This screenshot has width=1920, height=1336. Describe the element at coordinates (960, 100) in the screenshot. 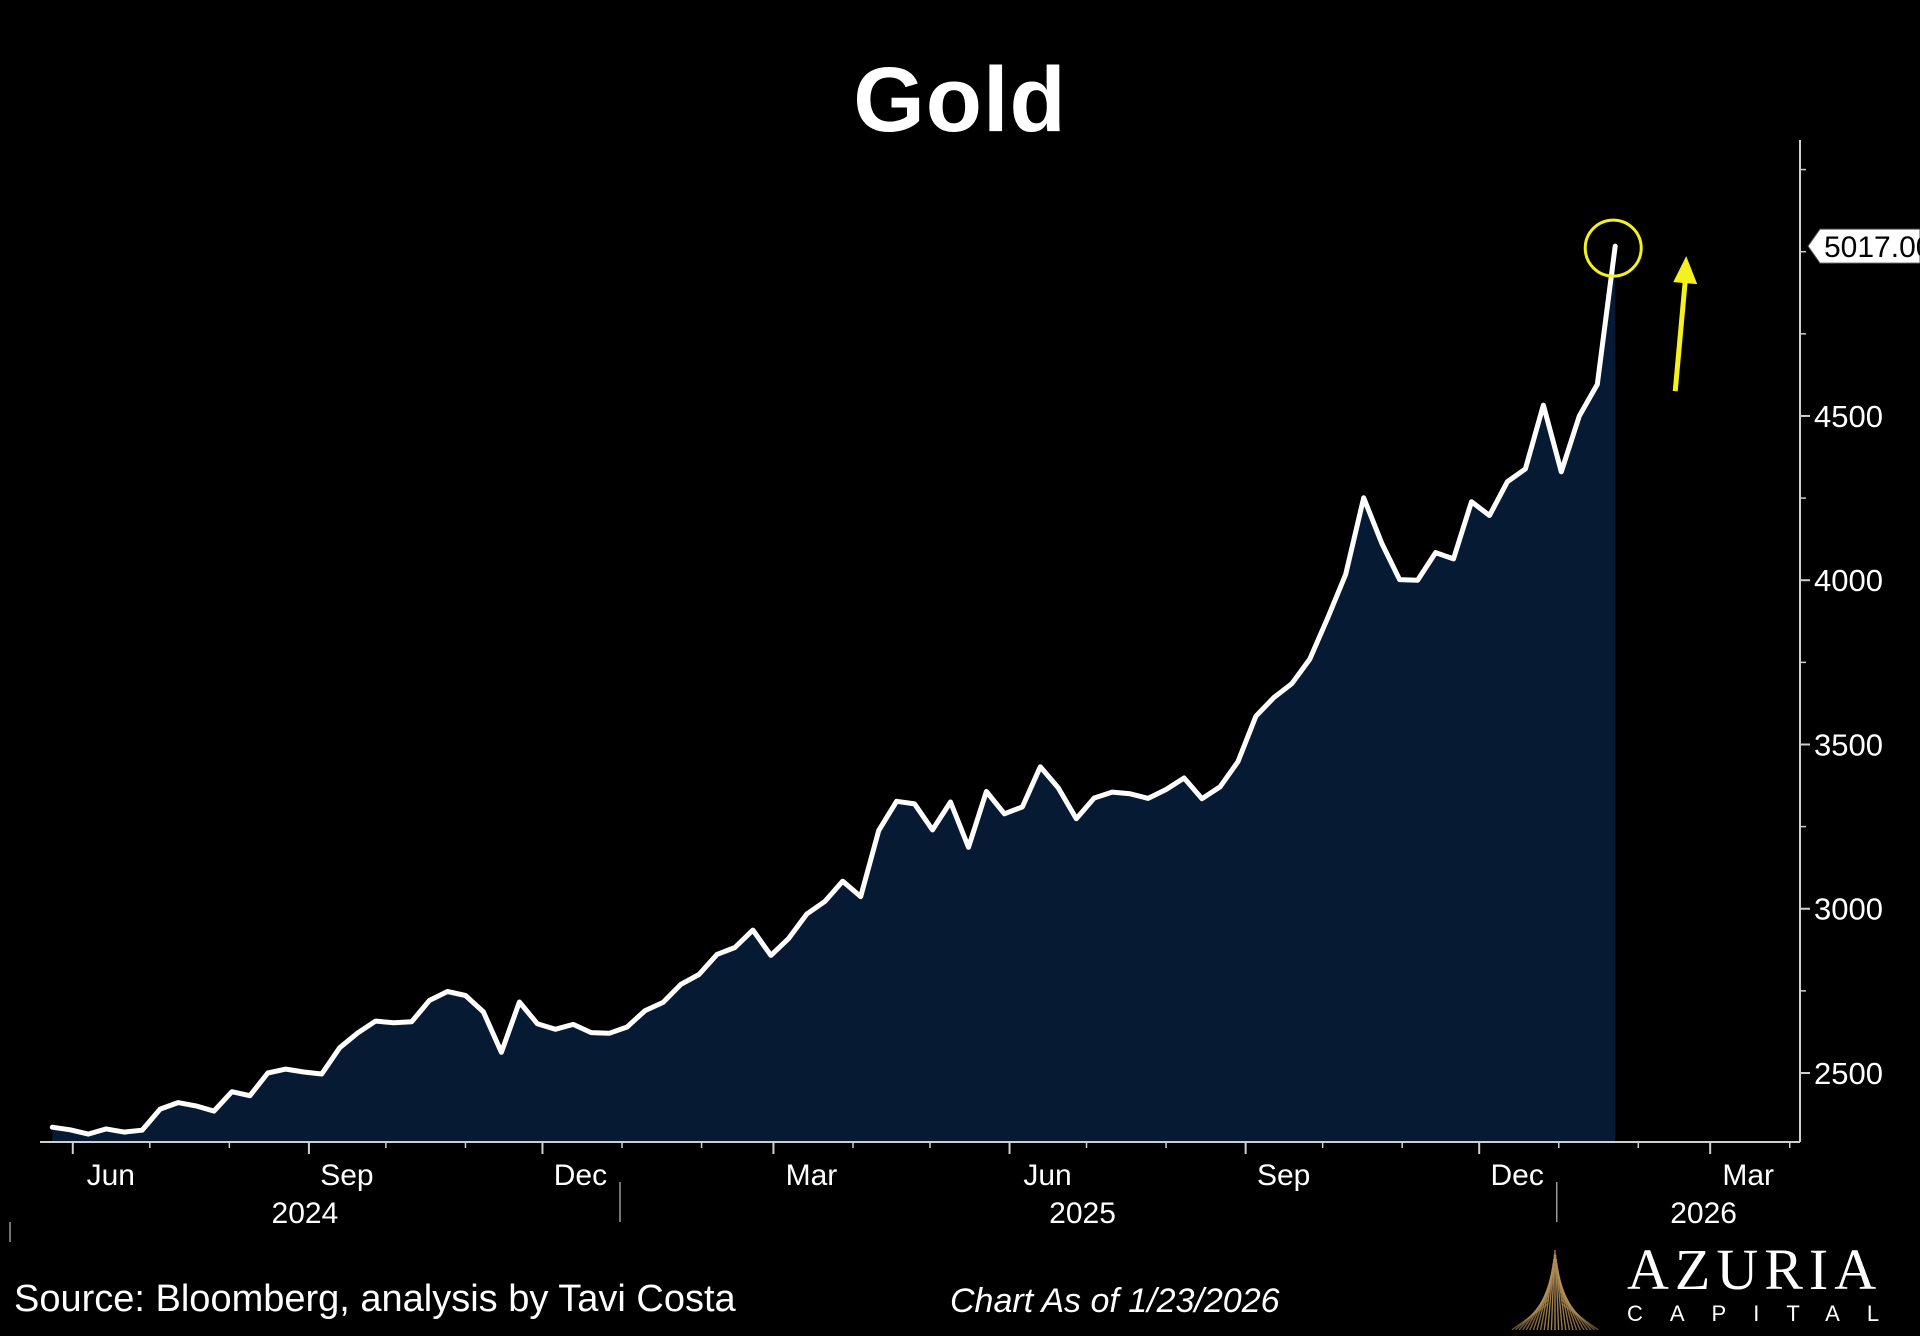

I see `chart-title: Gold` at that location.